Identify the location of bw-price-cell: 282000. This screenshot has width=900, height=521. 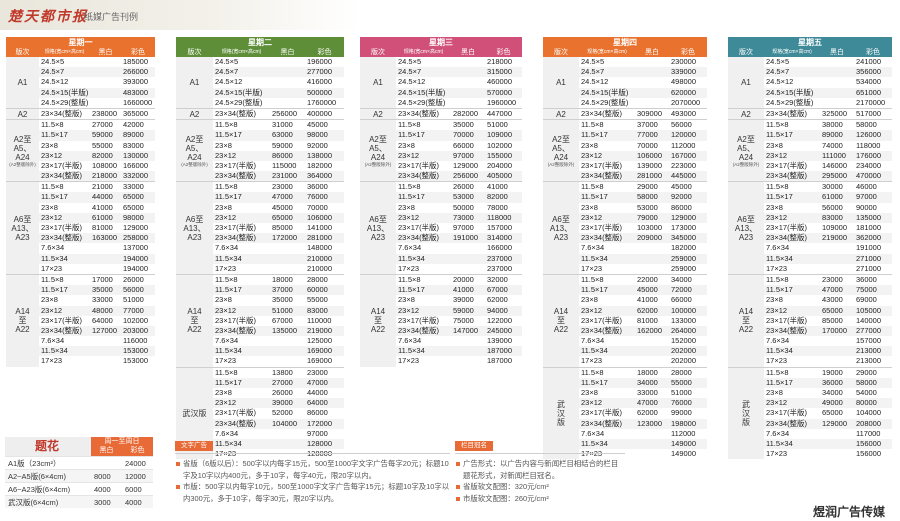
(466, 113).